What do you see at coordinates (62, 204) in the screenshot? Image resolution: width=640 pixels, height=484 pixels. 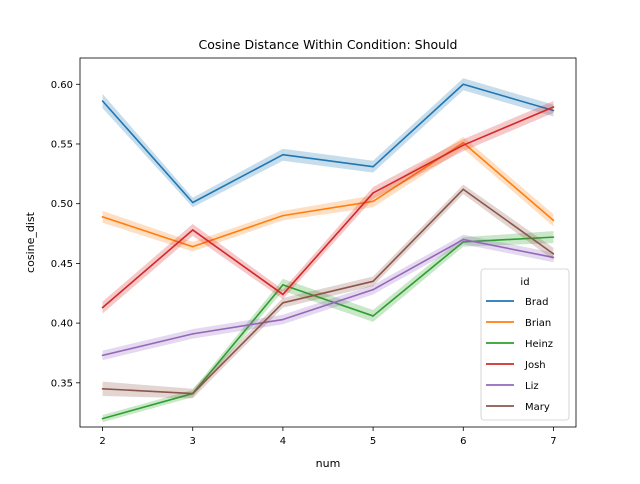 I see `y-tick-label: 0.50` at bounding box center [62, 204].